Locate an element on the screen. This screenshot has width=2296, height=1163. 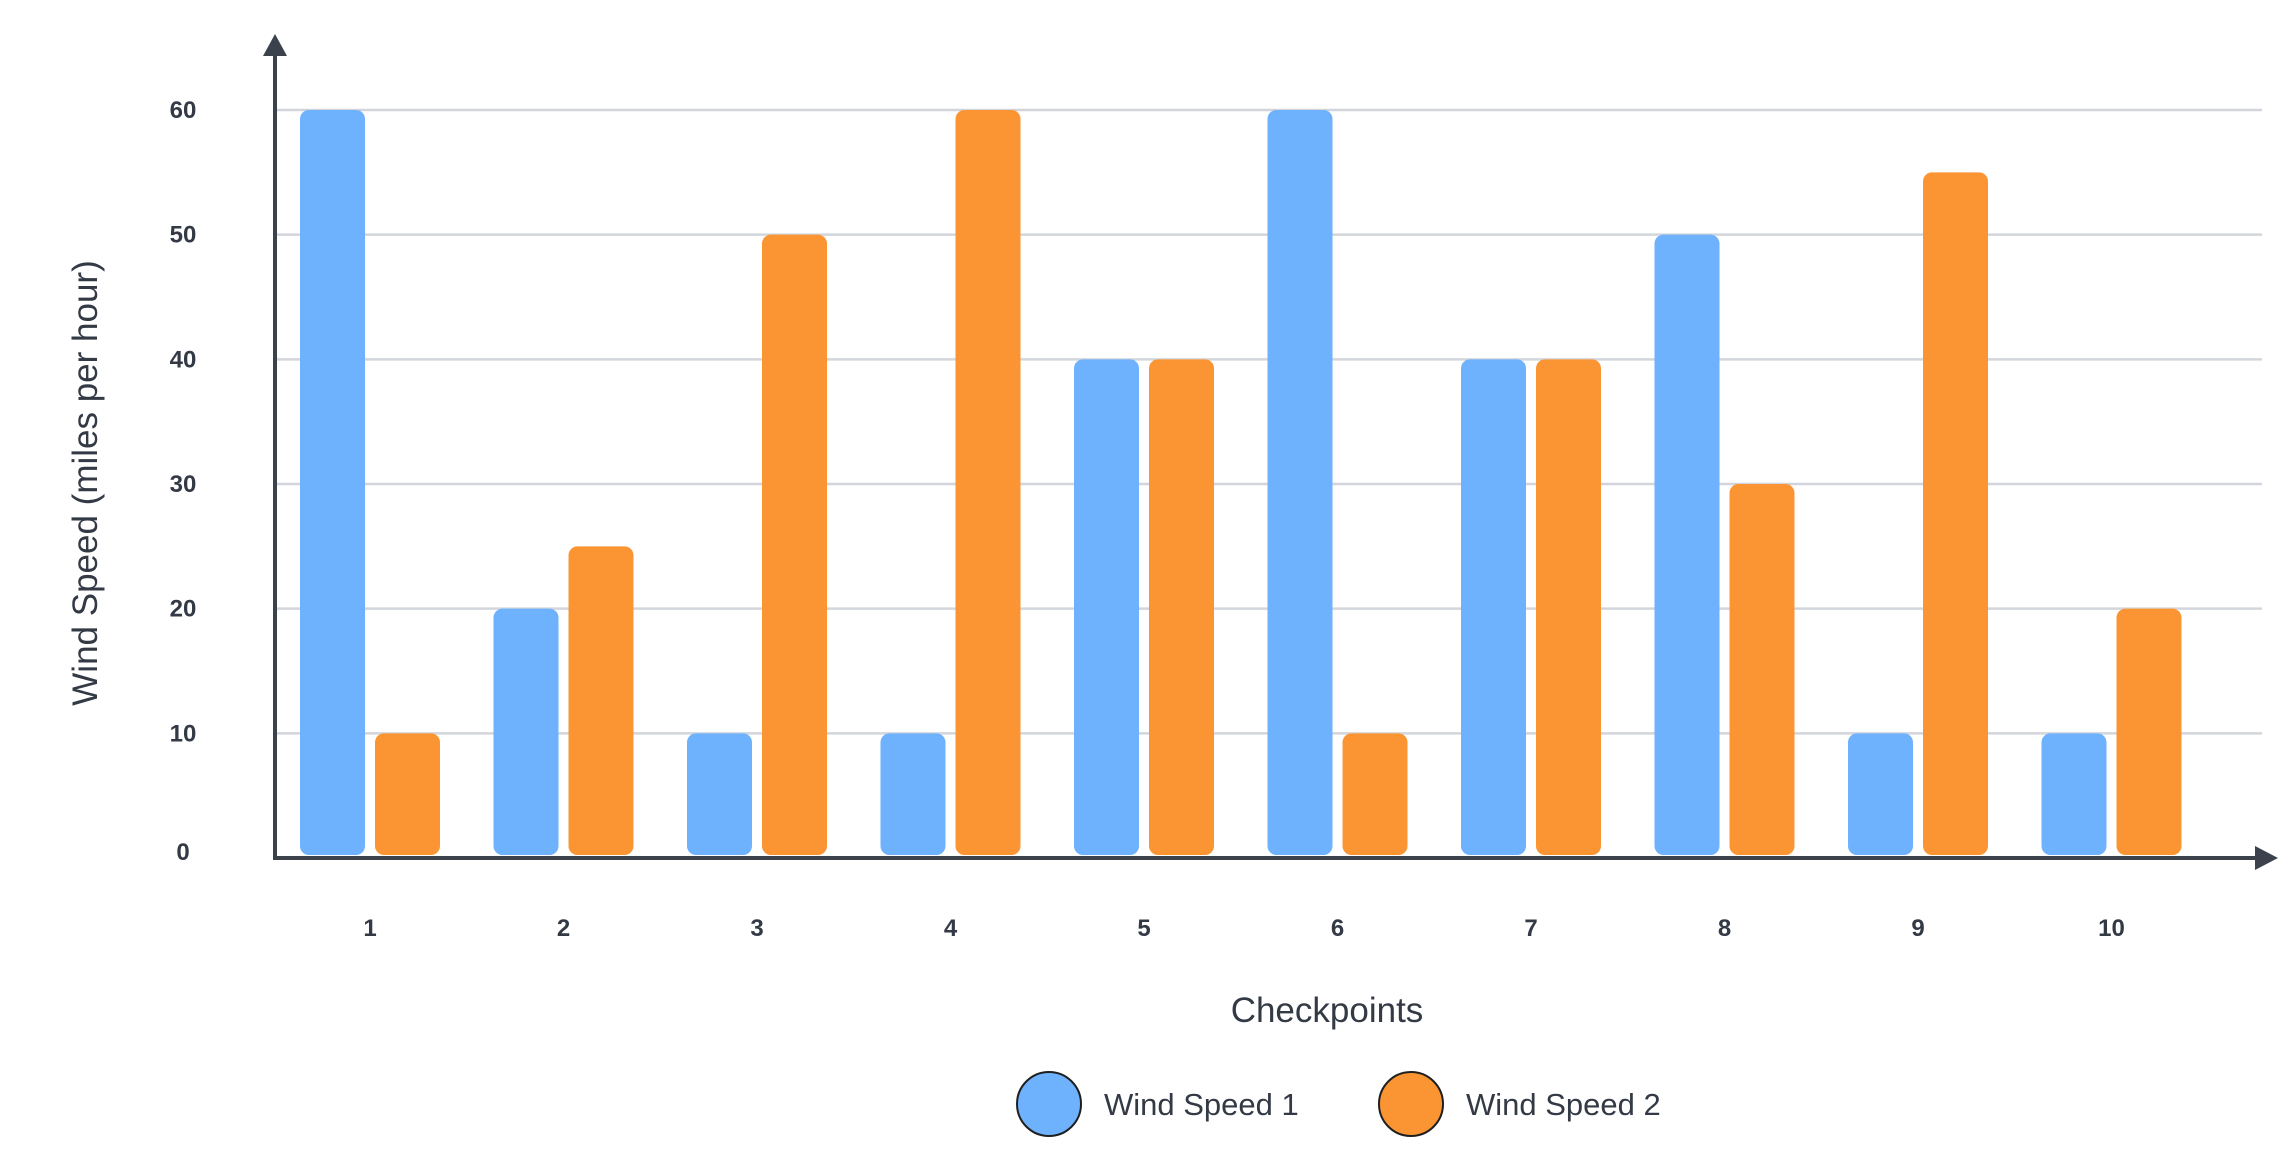
legend: Wind Speed 1 Wind Speed 2 is located at coordinates (1338, 1104).